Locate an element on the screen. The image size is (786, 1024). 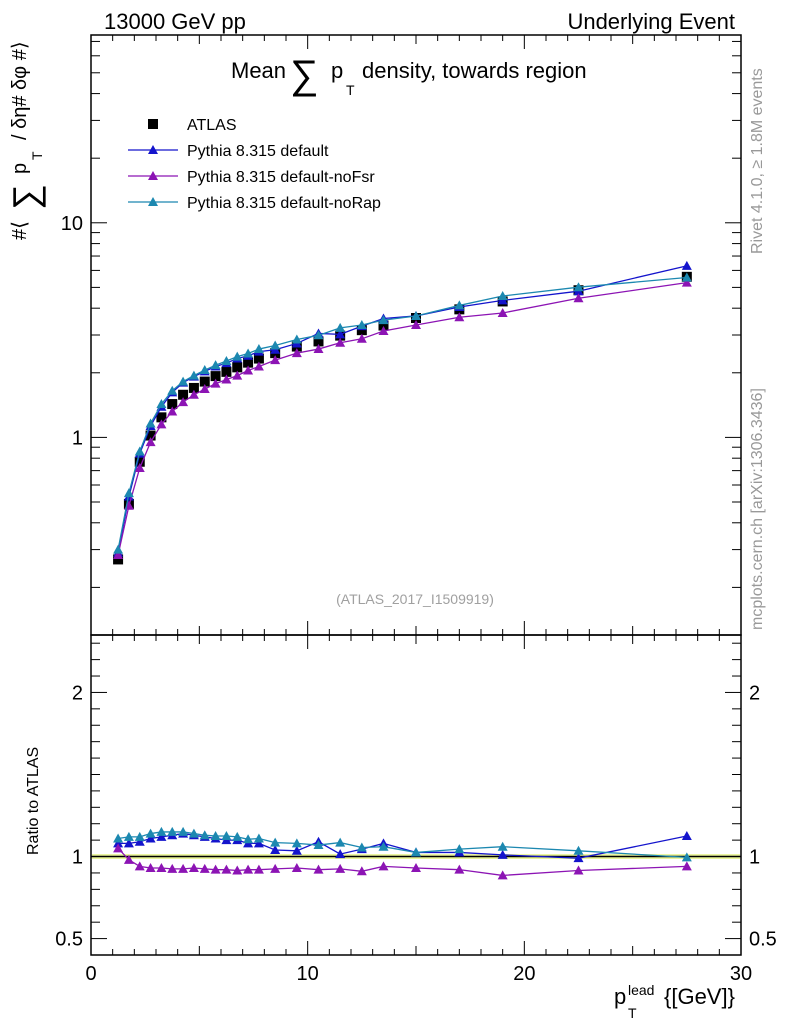
mcplots-label: mcplots.cern.ch [arXiv:1306.3436] is located at coordinates (757, 509).